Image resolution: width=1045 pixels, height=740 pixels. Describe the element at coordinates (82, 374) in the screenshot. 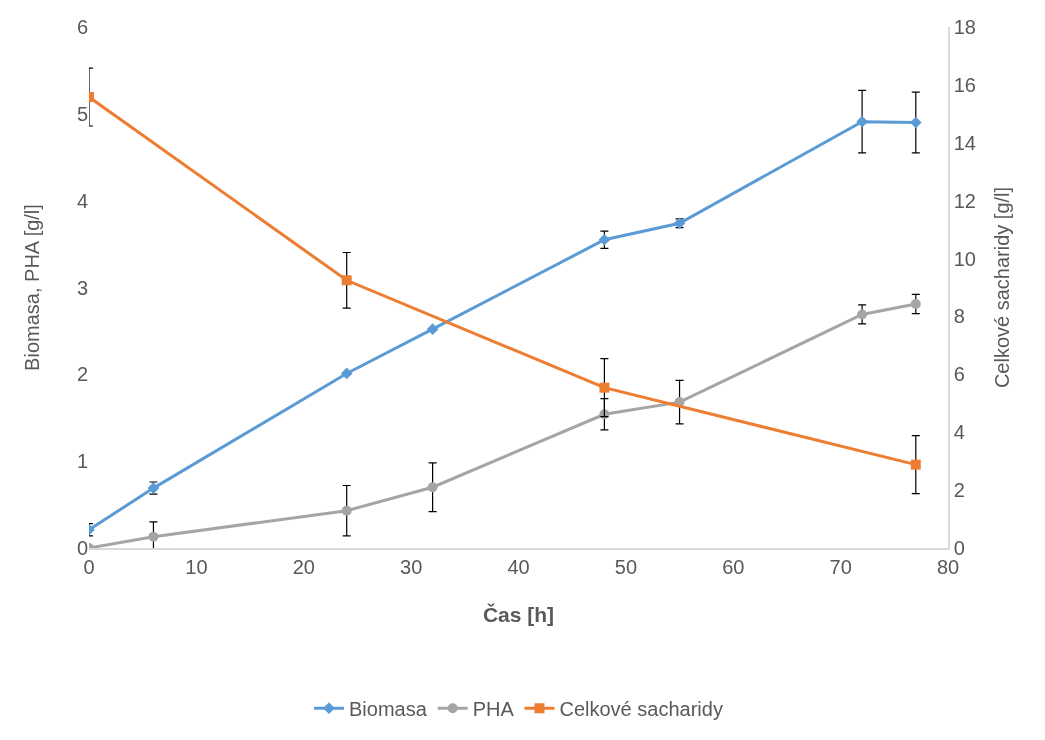

I see `y-tick-label: 2` at that location.